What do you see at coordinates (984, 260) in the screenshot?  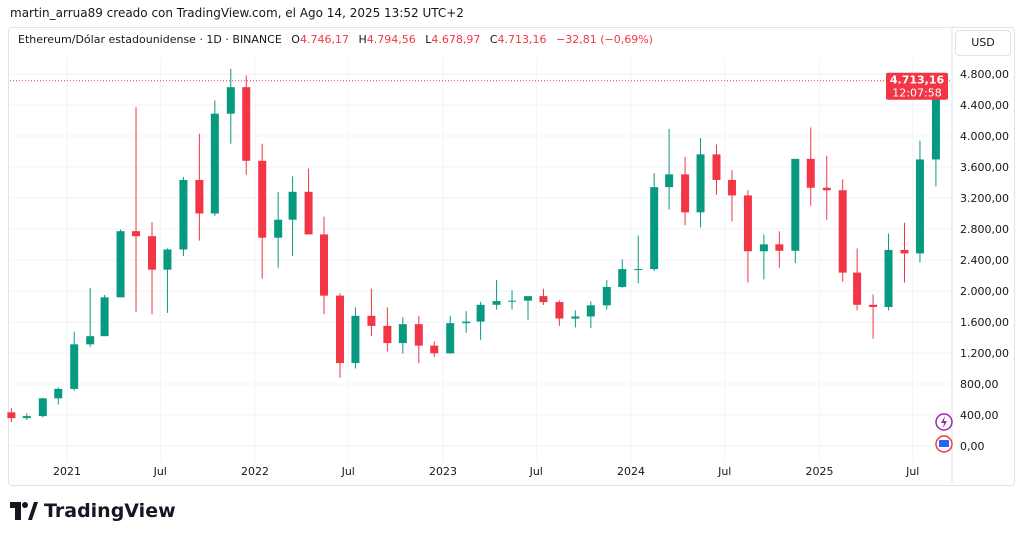 I see `y-tick-label: 2.400,00` at bounding box center [984, 260].